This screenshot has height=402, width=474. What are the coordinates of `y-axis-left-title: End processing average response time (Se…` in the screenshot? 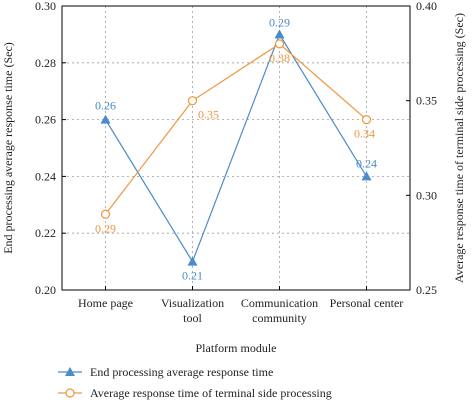 It's located at (8, 148).